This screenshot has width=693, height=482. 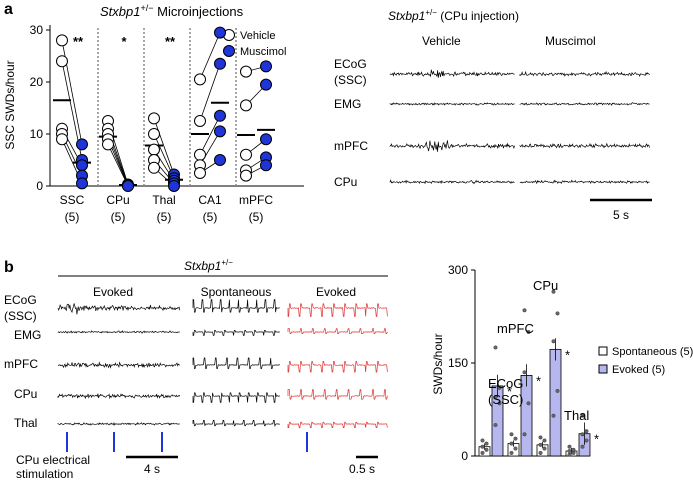 What do you see at coordinates (152, 469) in the screenshot?
I see `b-scale-label-1: 4 s` at bounding box center [152, 469].